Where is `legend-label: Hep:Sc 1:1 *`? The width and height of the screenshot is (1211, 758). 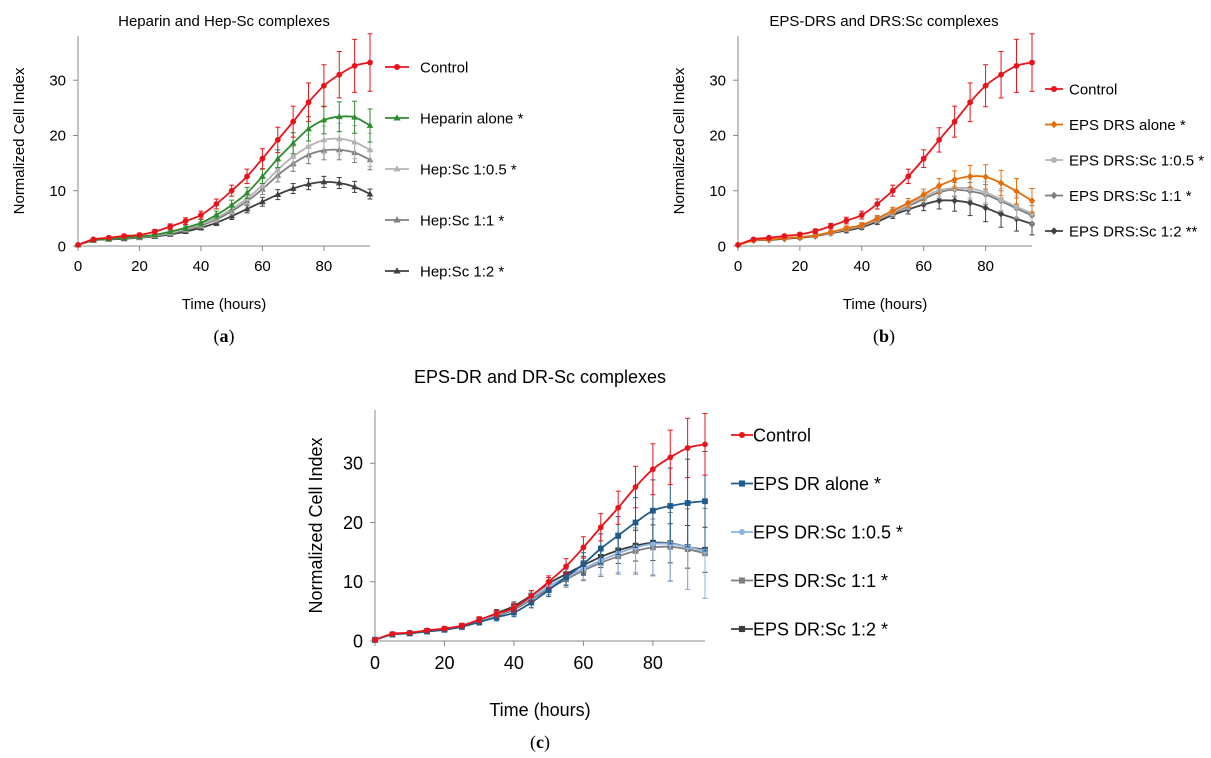 legend-label: Hep:Sc 1:1 * is located at coordinates (462, 220).